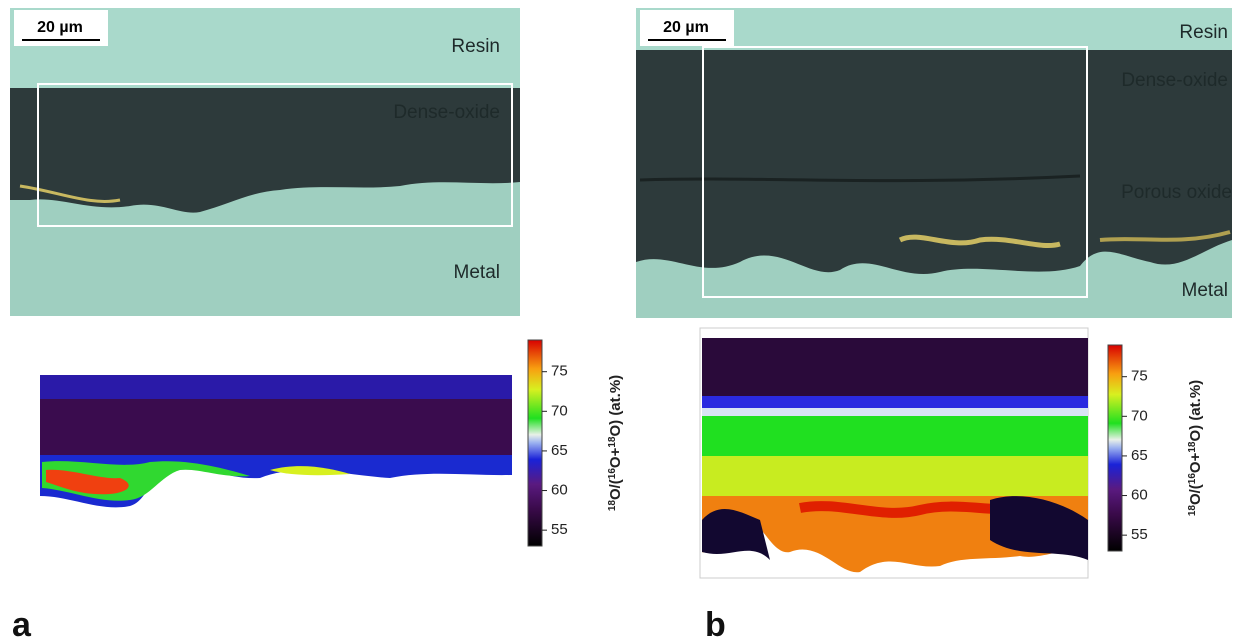 This screenshot has width=1240, height=640. What do you see at coordinates (22, 623) in the screenshot?
I see `panel-label: a` at bounding box center [22, 623].